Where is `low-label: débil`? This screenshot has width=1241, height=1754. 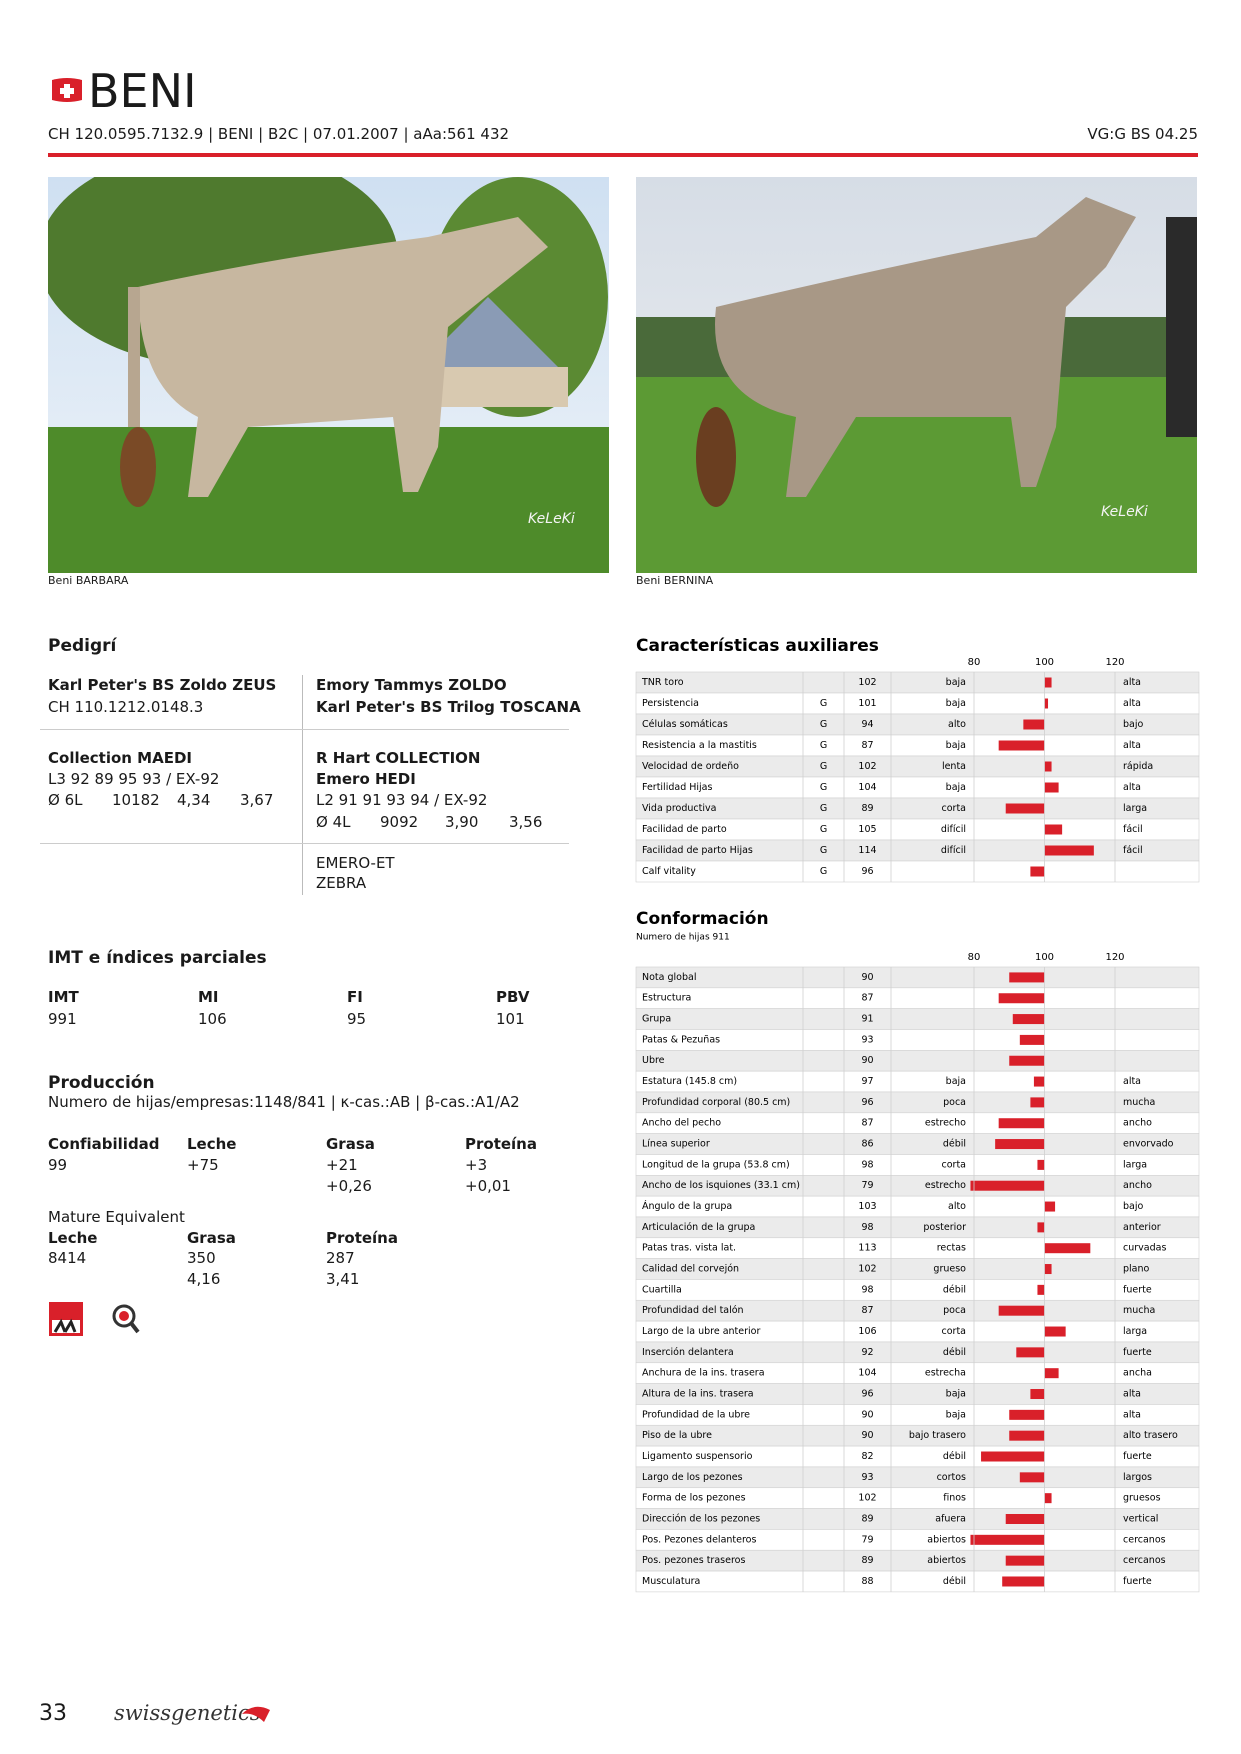 low-label: débil is located at coordinates (954, 1289).